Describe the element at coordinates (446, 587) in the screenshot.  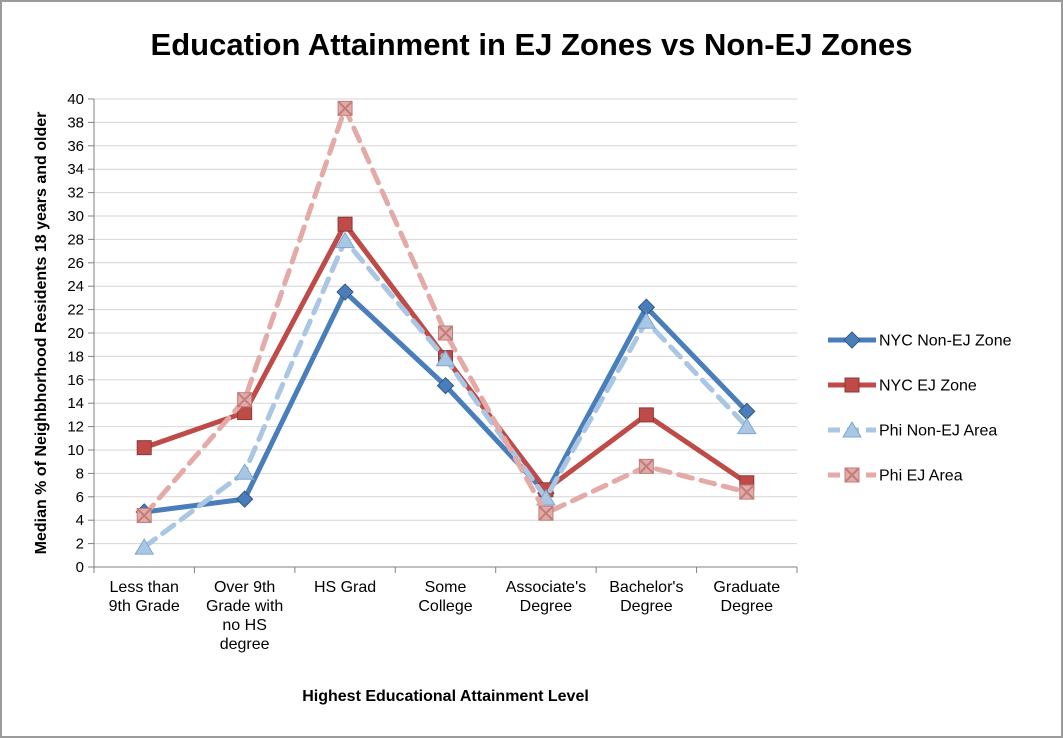
I see `category-label: Some` at that location.